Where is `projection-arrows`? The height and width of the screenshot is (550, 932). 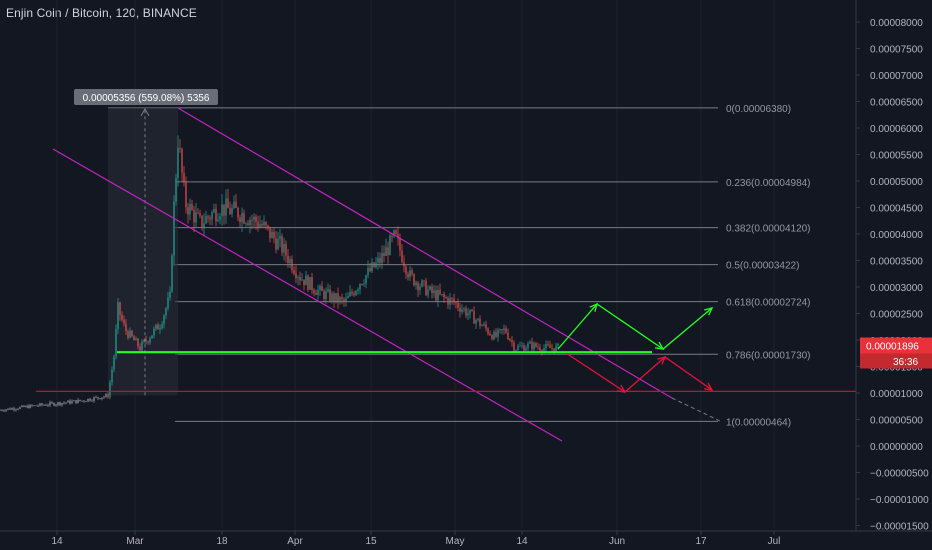
projection-arrows is located at coordinates (635, 347).